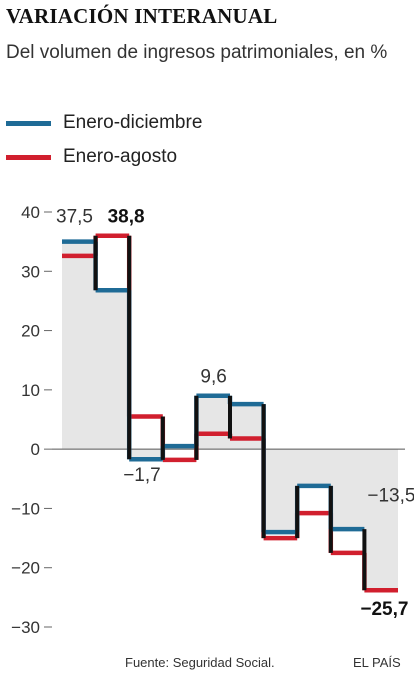  What do you see at coordinates (35, 449) in the screenshot?
I see `y-tick-label: 0` at bounding box center [35, 449].